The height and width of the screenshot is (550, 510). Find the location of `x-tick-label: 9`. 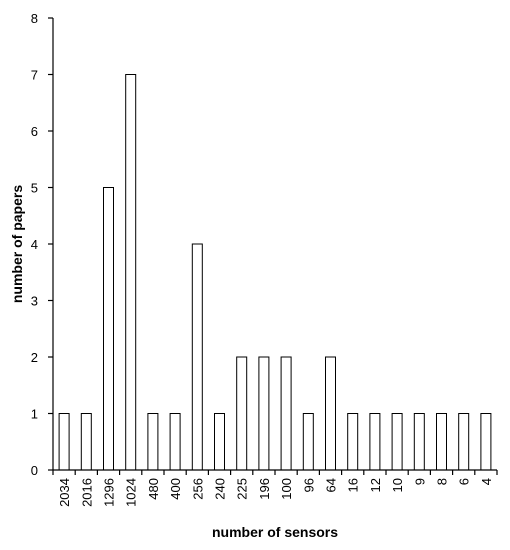

x-tick-label: 9 is located at coordinates (419, 481).